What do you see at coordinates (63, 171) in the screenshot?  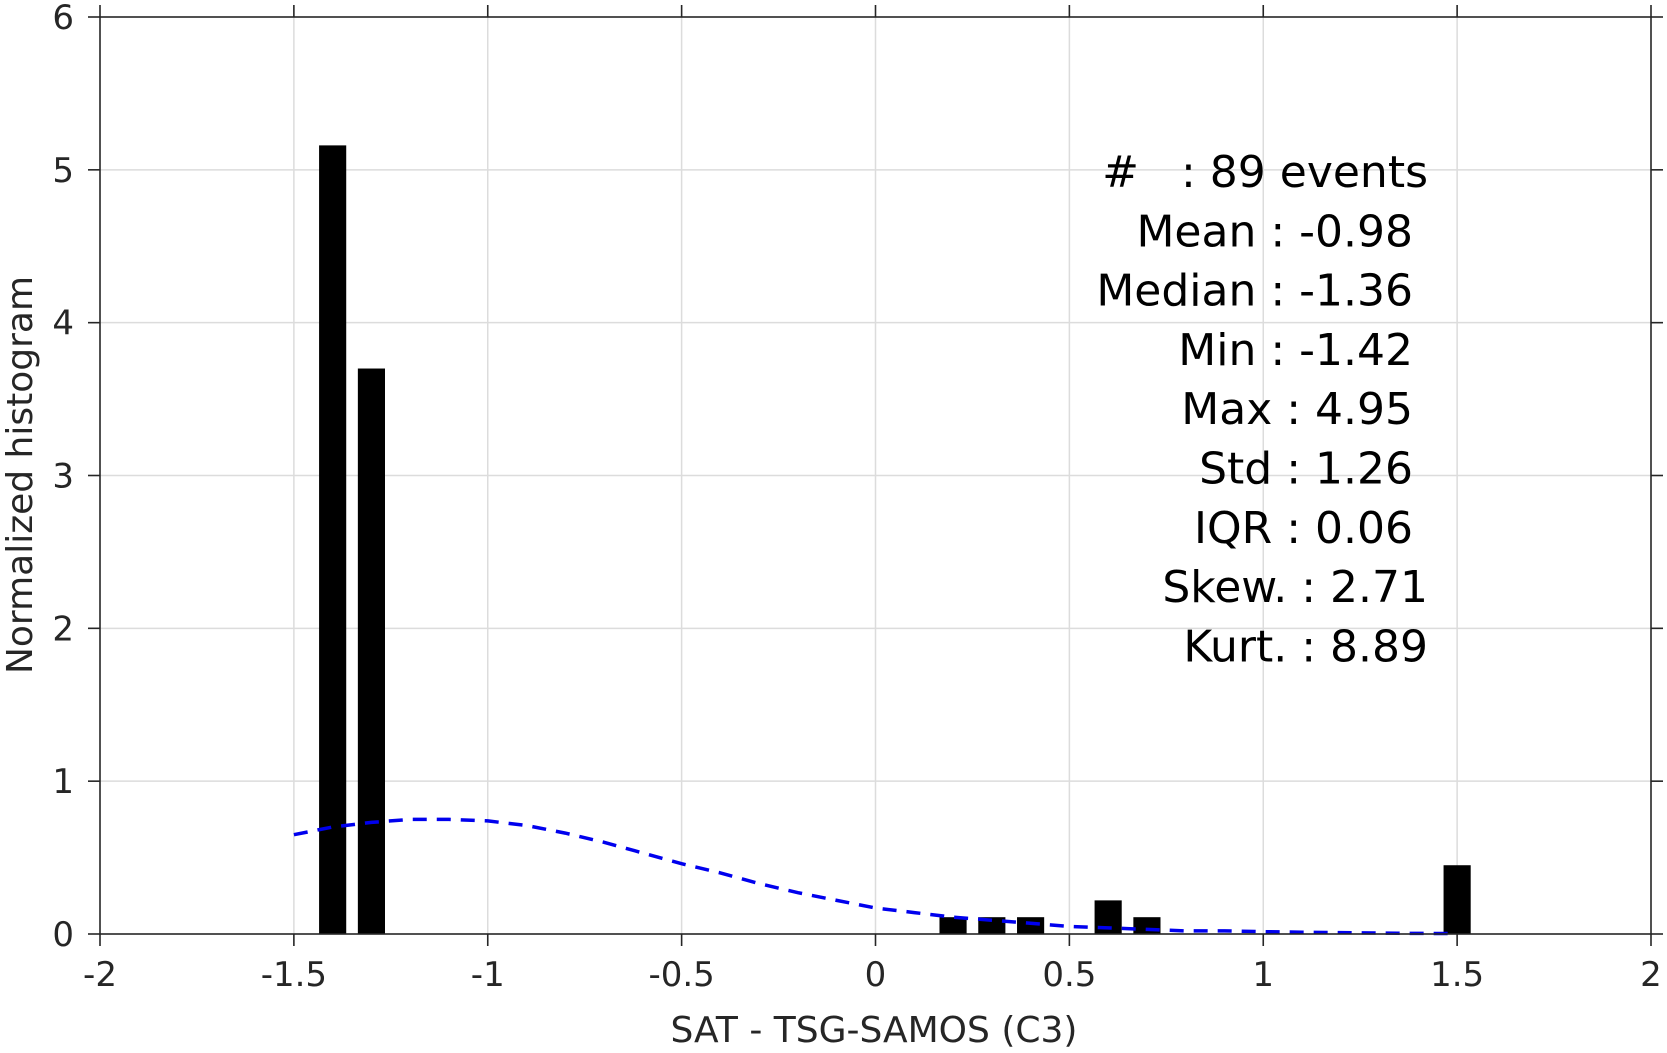 I see `y-tick-label: 5` at bounding box center [63, 171].